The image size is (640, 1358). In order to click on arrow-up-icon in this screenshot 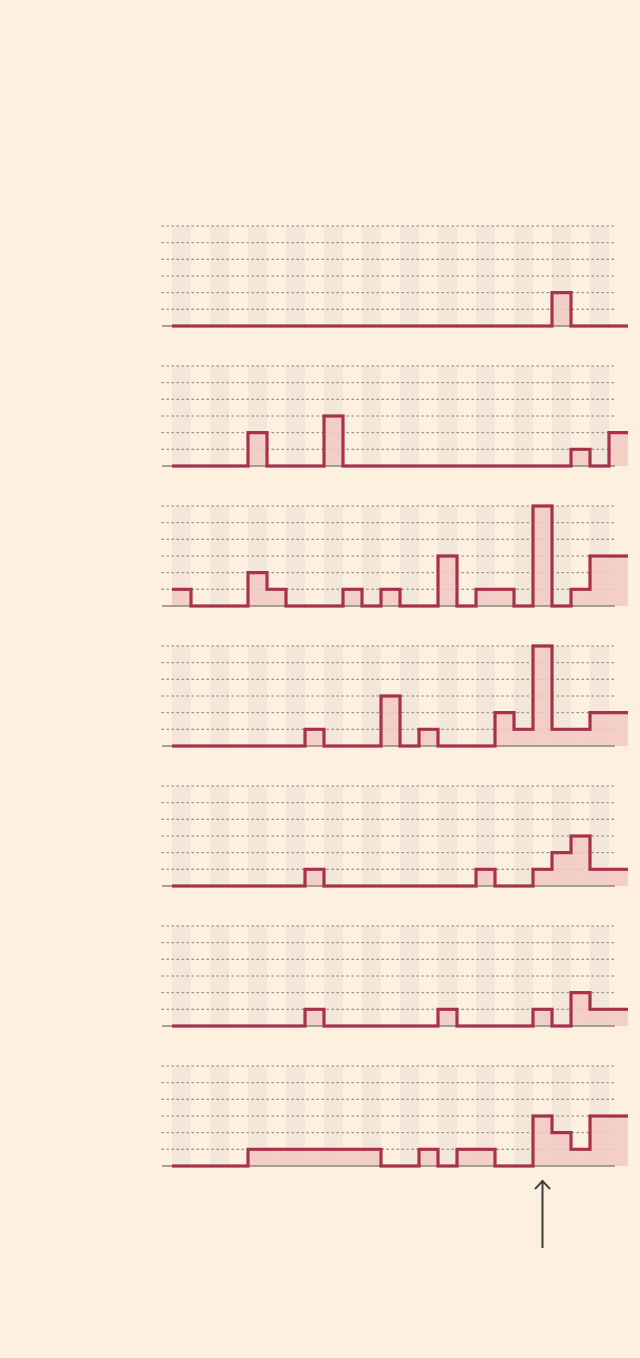, I will do `click(542, 1213)`.